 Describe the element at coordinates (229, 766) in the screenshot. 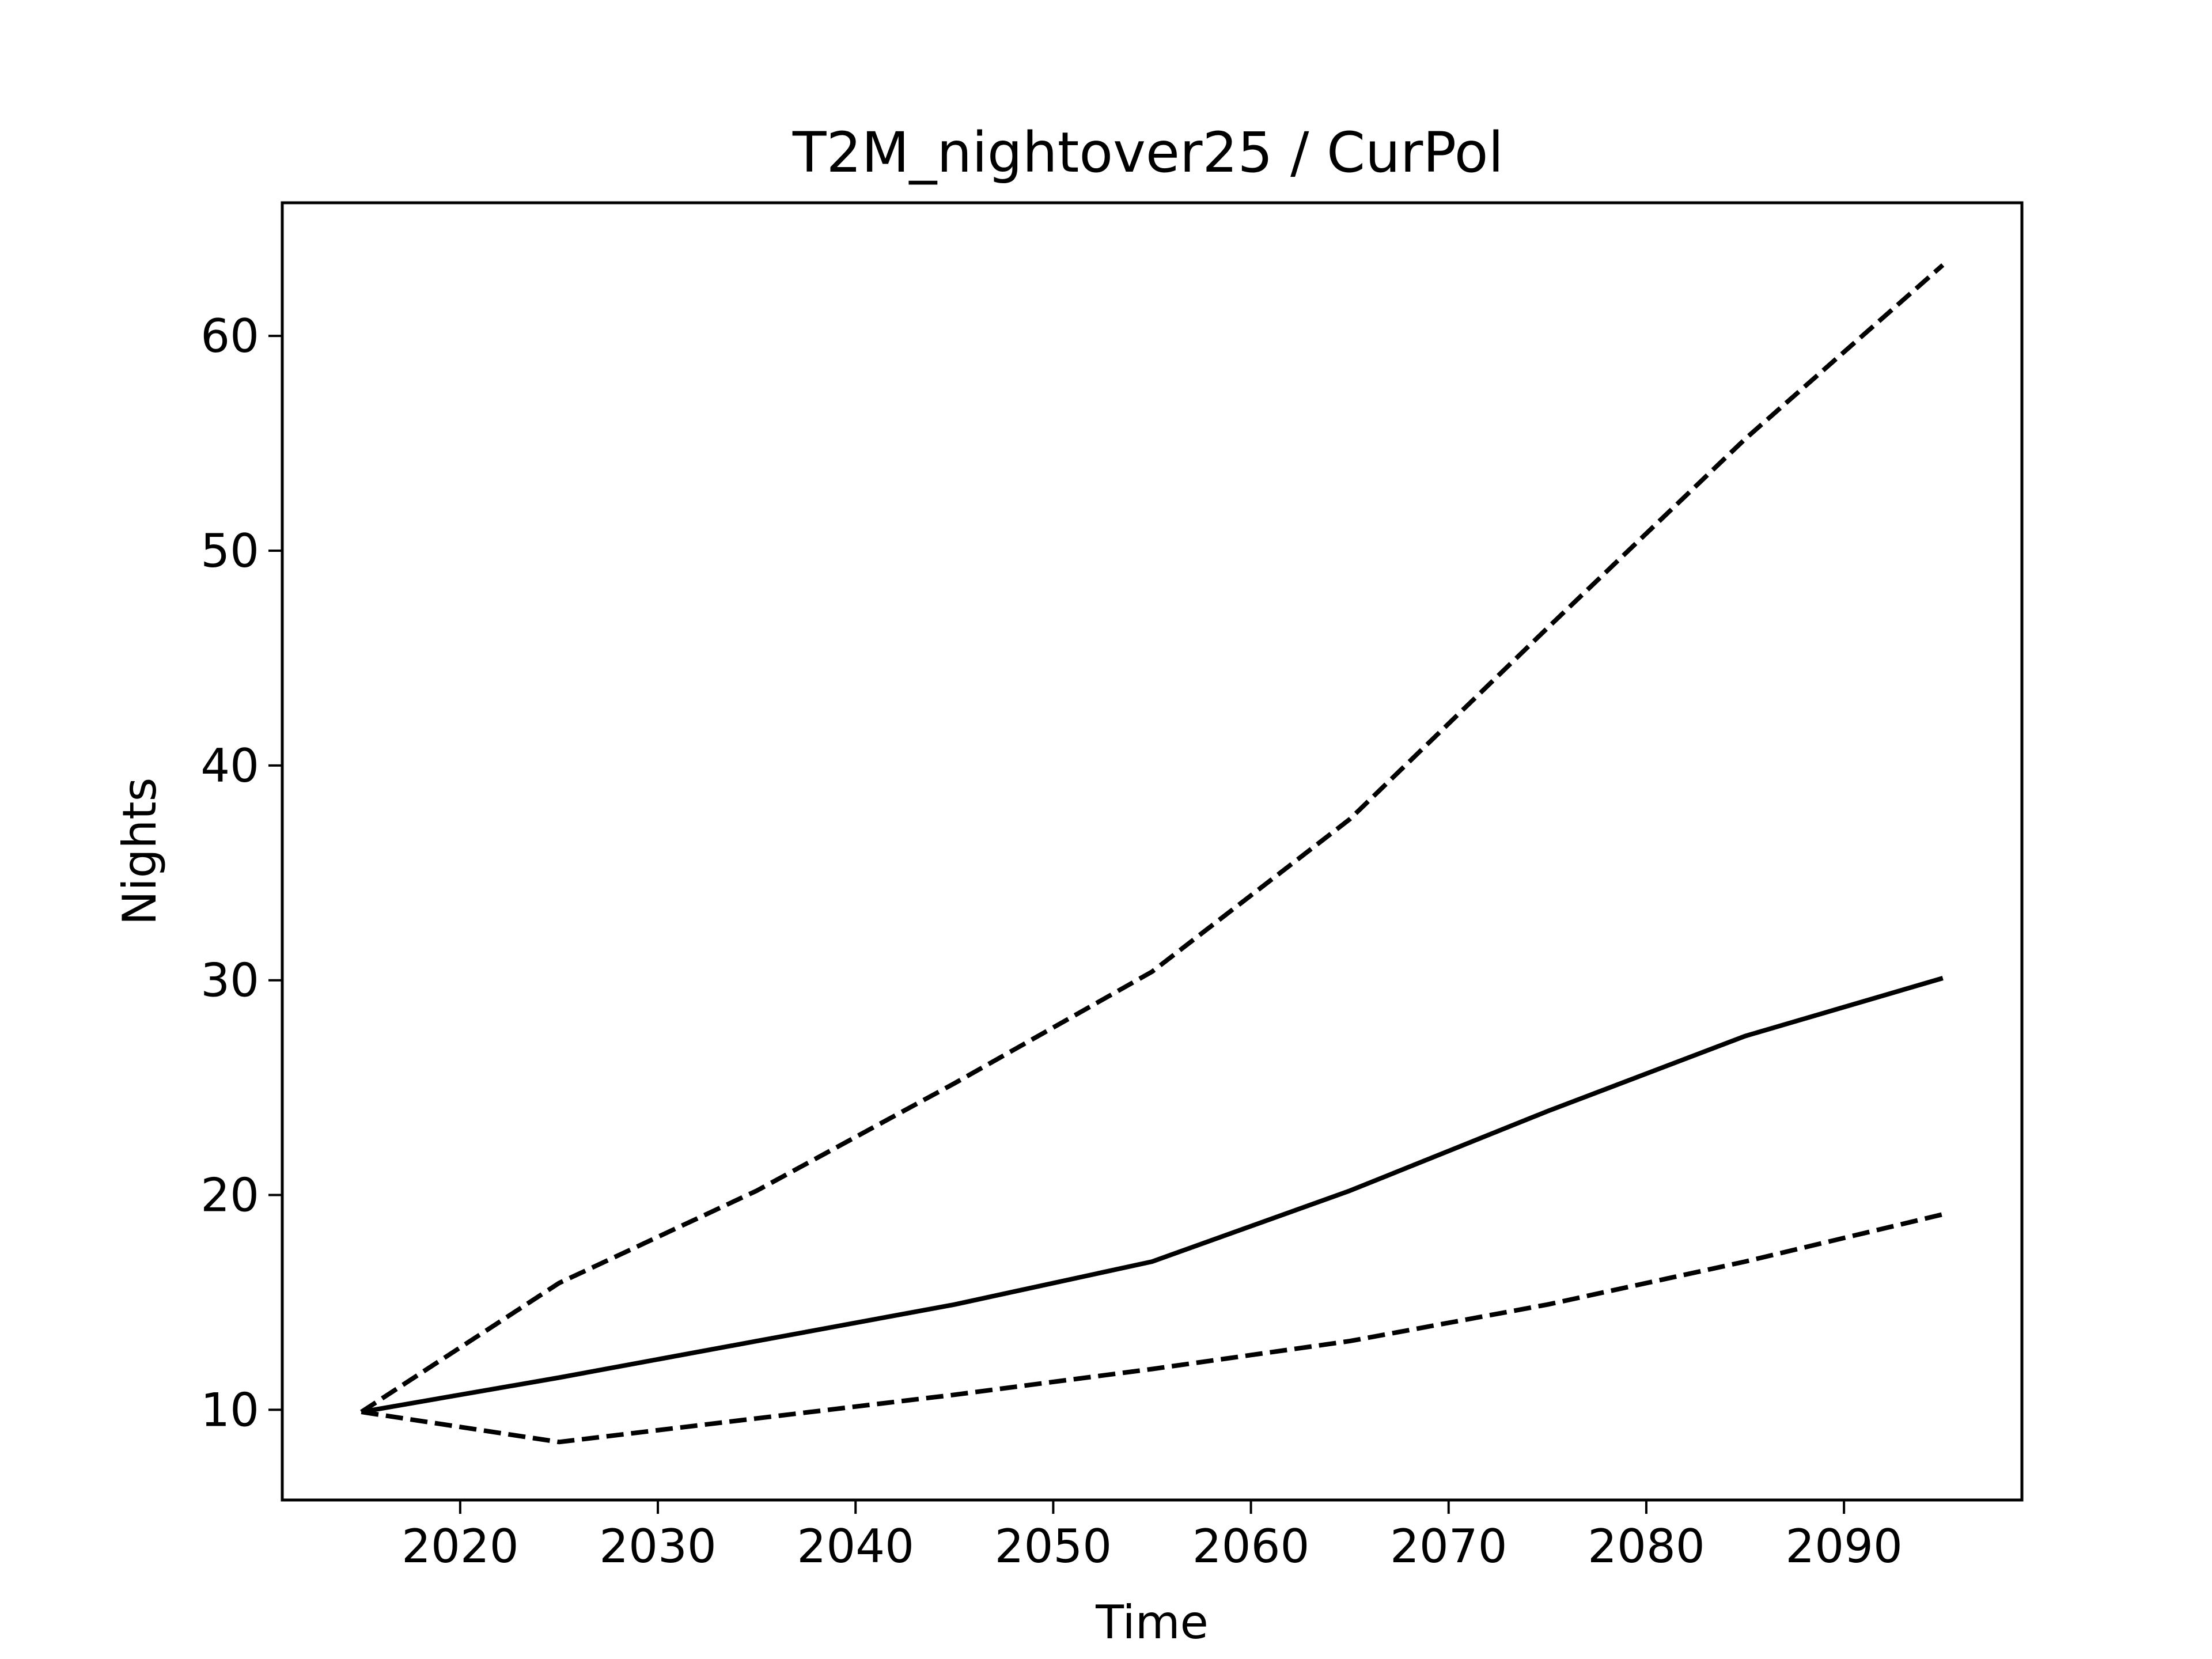

I see `y-tick-label: 40` at that location.